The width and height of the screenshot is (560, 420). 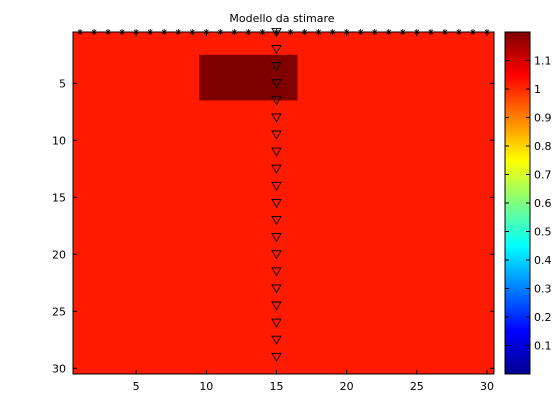 I want to click on colorbar: 0.1 0.2 0.3 0.4 0.5 0.6 0.7 0.8 0.9 1 1.1, so click(x=528, y=203).